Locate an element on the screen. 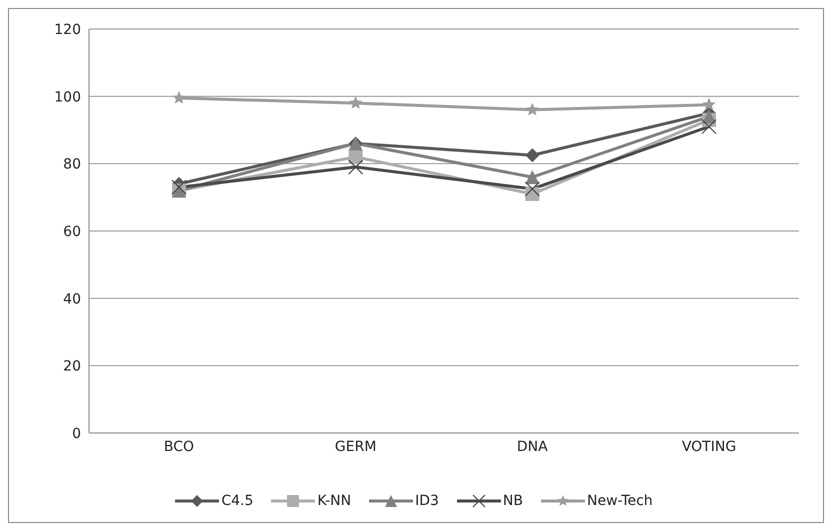 The image size is (832, 531). legend-label: ID3 is located at coordinates (426, 501).